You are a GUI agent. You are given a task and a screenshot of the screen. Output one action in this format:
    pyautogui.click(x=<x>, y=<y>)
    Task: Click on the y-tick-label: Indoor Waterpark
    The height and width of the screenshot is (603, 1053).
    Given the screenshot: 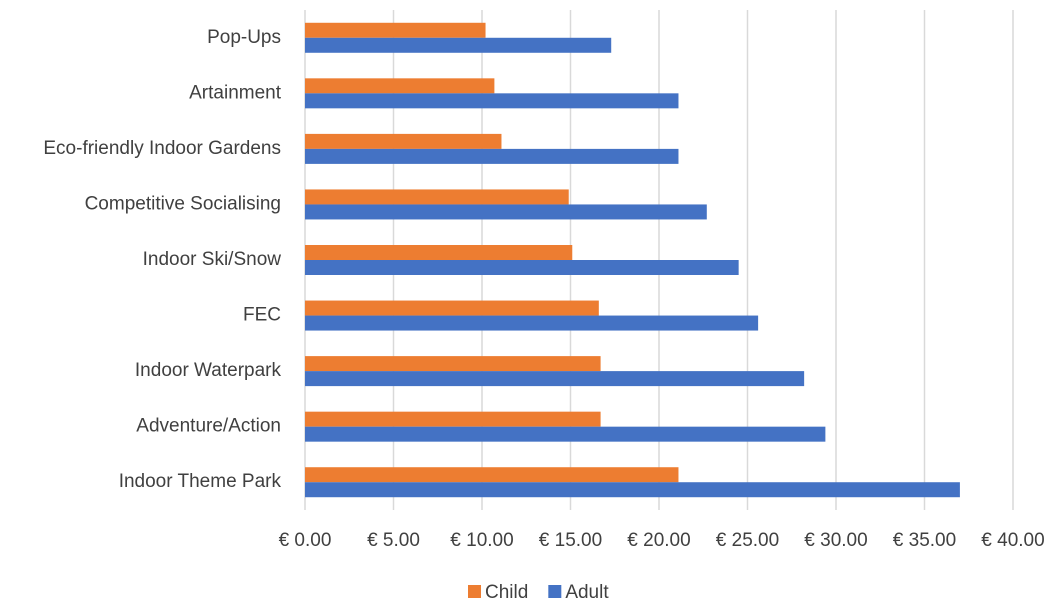 What is the action you would take?
    pyautogui.click(x=208, y=370)
    